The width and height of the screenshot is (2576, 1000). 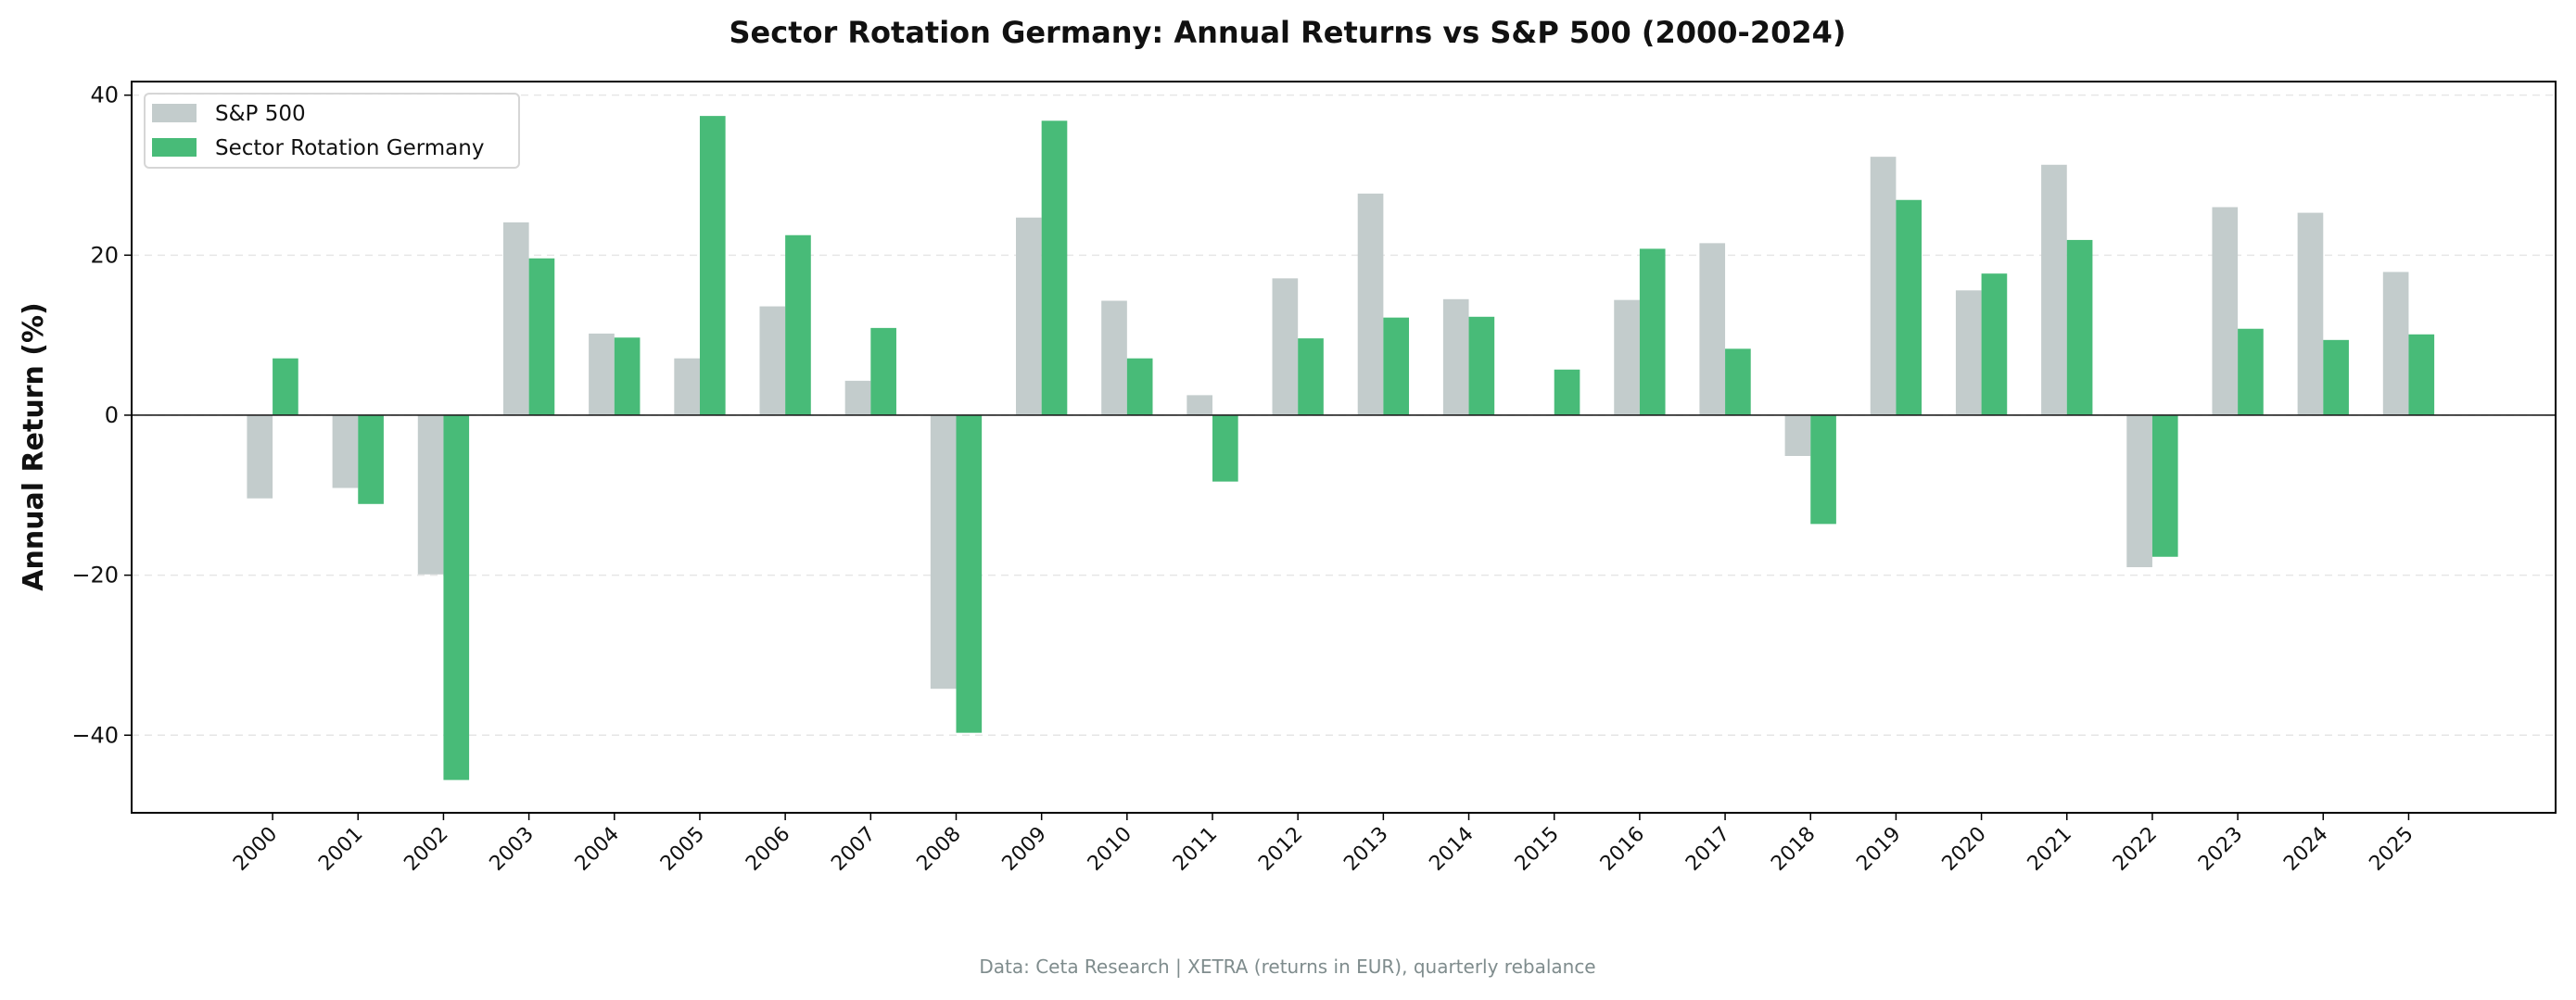 What do you see at coordinates (1883, 286) in the screenshot?
I see `bar-sp500-2019` at bounding box center [1883, 286].